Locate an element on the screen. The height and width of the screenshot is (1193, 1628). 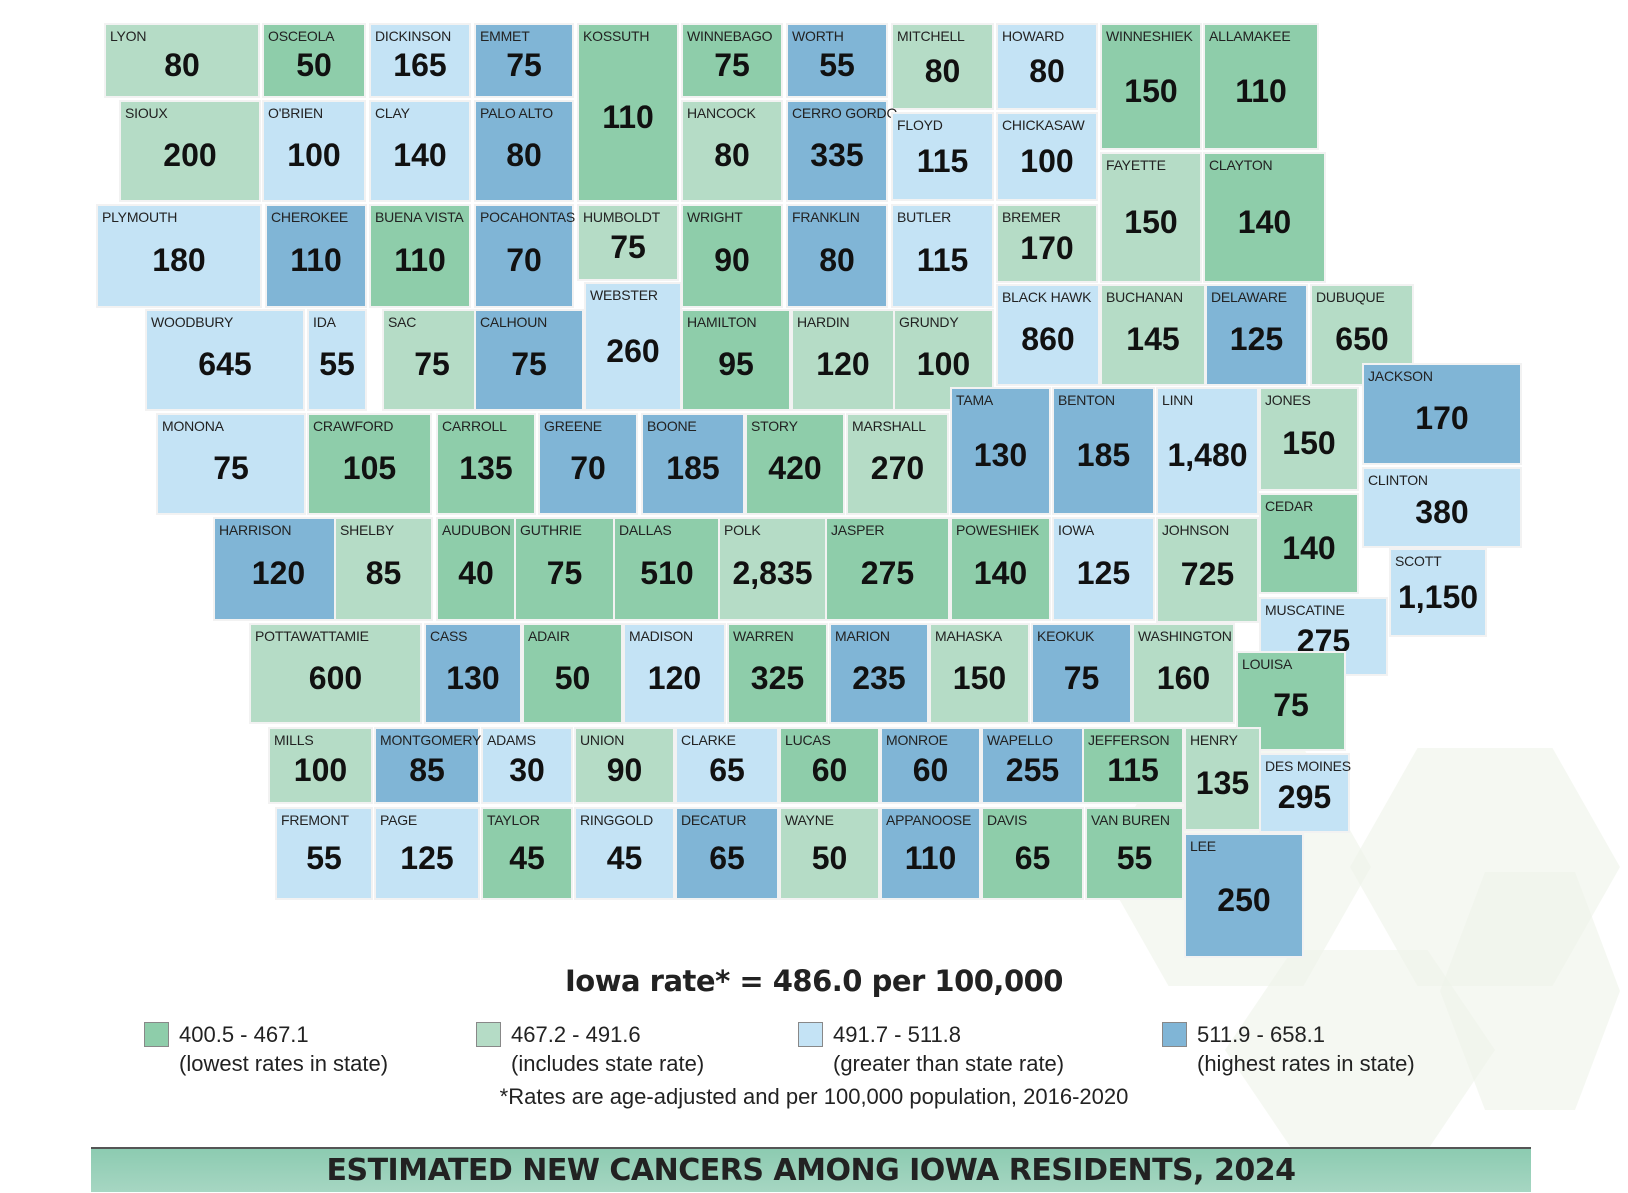
county-tama: TAMA 130 is located at coordinates (1000, 451).